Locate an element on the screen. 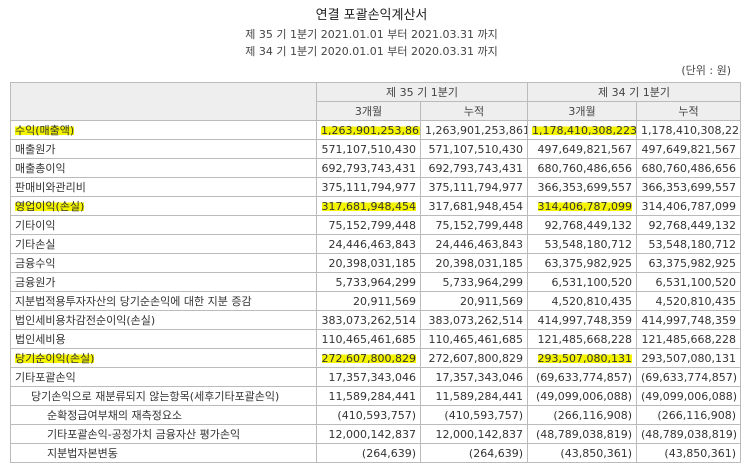 The width and height of the screenshot is (743, 463). row-label: 금융원가 is located at coordinates (163, 282).